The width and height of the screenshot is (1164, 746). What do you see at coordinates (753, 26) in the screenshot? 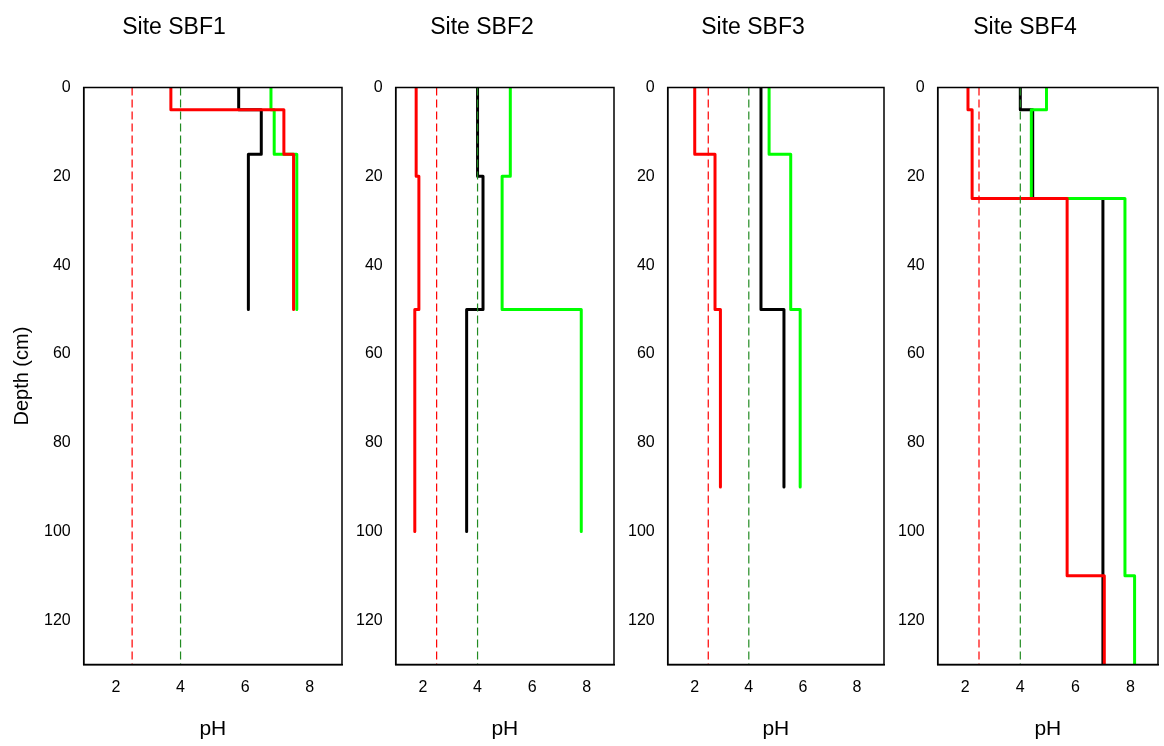
I see `chart-title: Site SBF3` at bounding box center [753, 26].